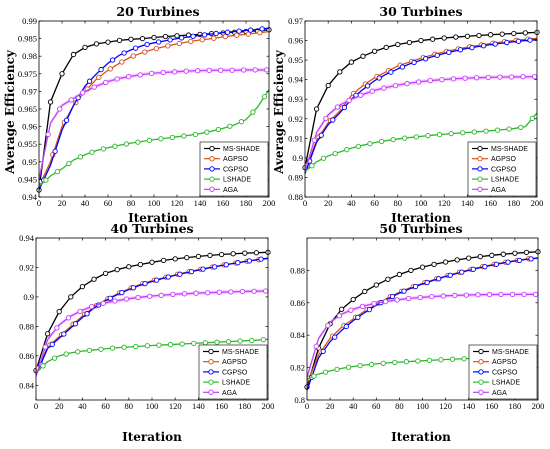 This screenshot has height=449, width=550. Describe the element at coordinates (235, 372) in the screenshot. I see `legend-label: CGPSO` at that location.